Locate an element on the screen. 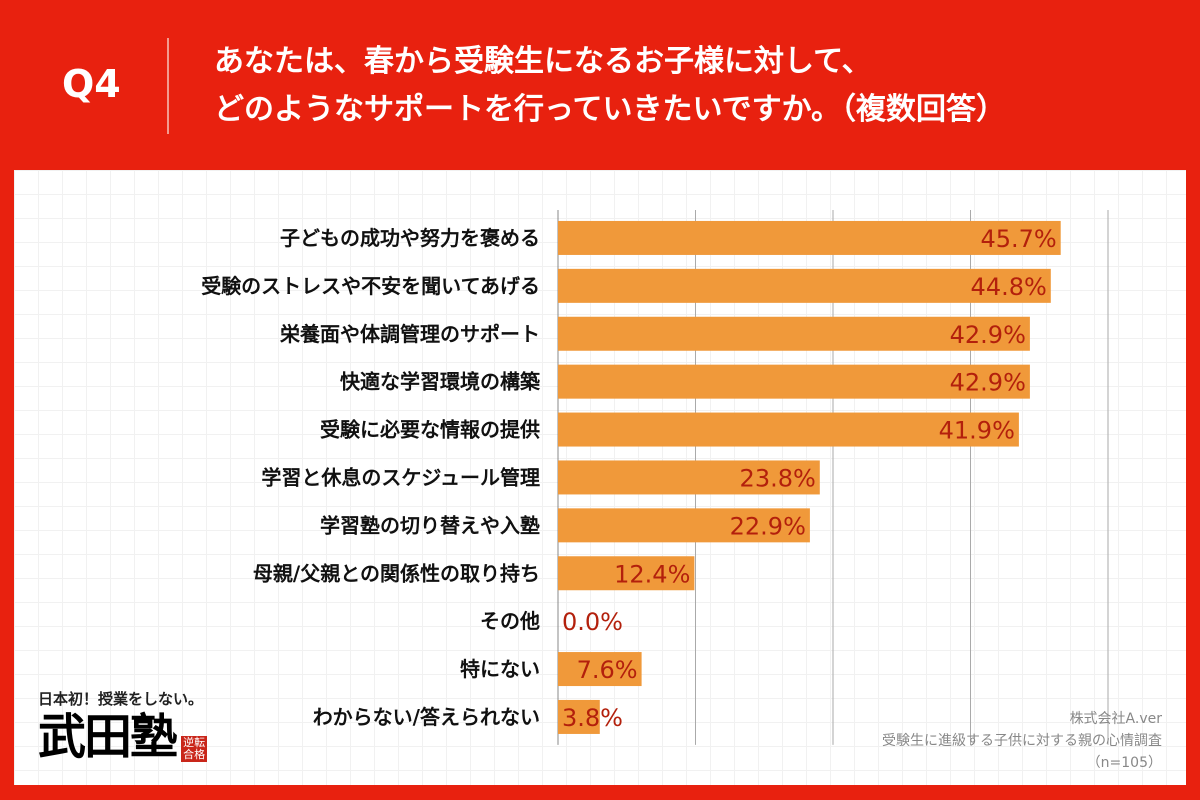  divider is located at coordinates (168, 86).